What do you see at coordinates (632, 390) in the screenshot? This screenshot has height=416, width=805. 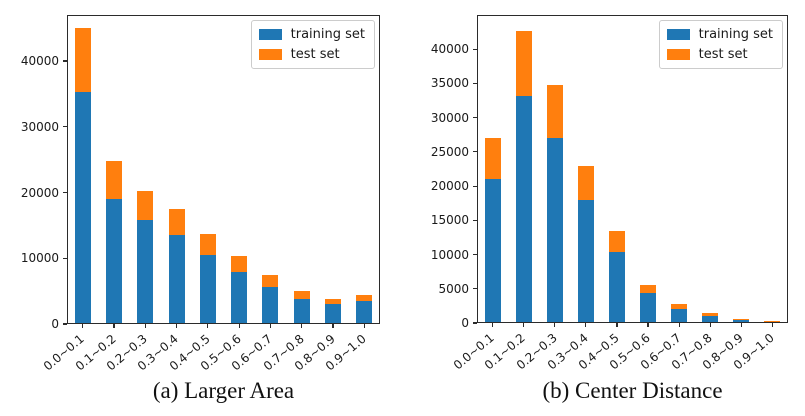 I see `caption-center-distance: (b) Center Distance` at bounding box center [632, 390].